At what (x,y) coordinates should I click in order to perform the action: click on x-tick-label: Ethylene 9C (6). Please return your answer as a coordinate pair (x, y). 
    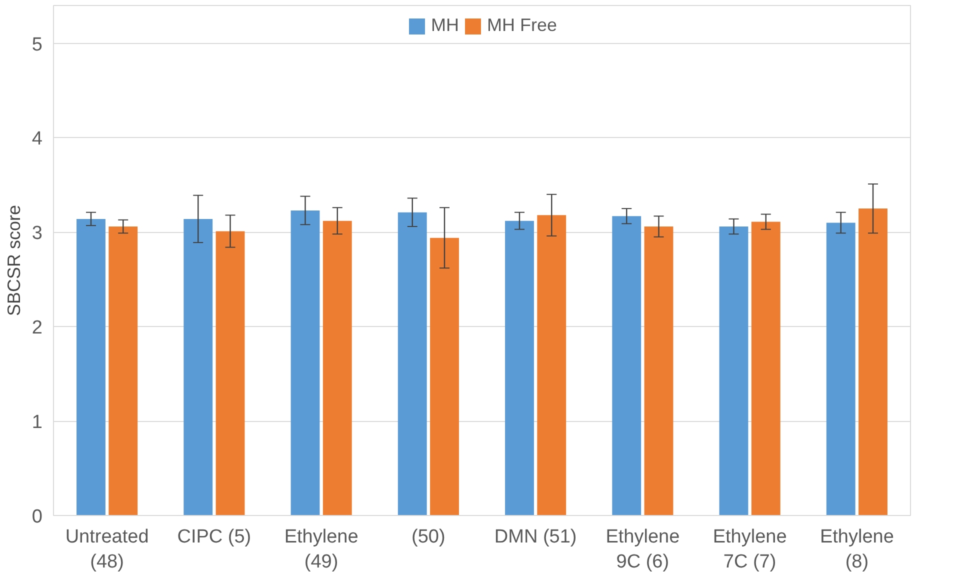
    Looking at the image, I should click on (643, 549).